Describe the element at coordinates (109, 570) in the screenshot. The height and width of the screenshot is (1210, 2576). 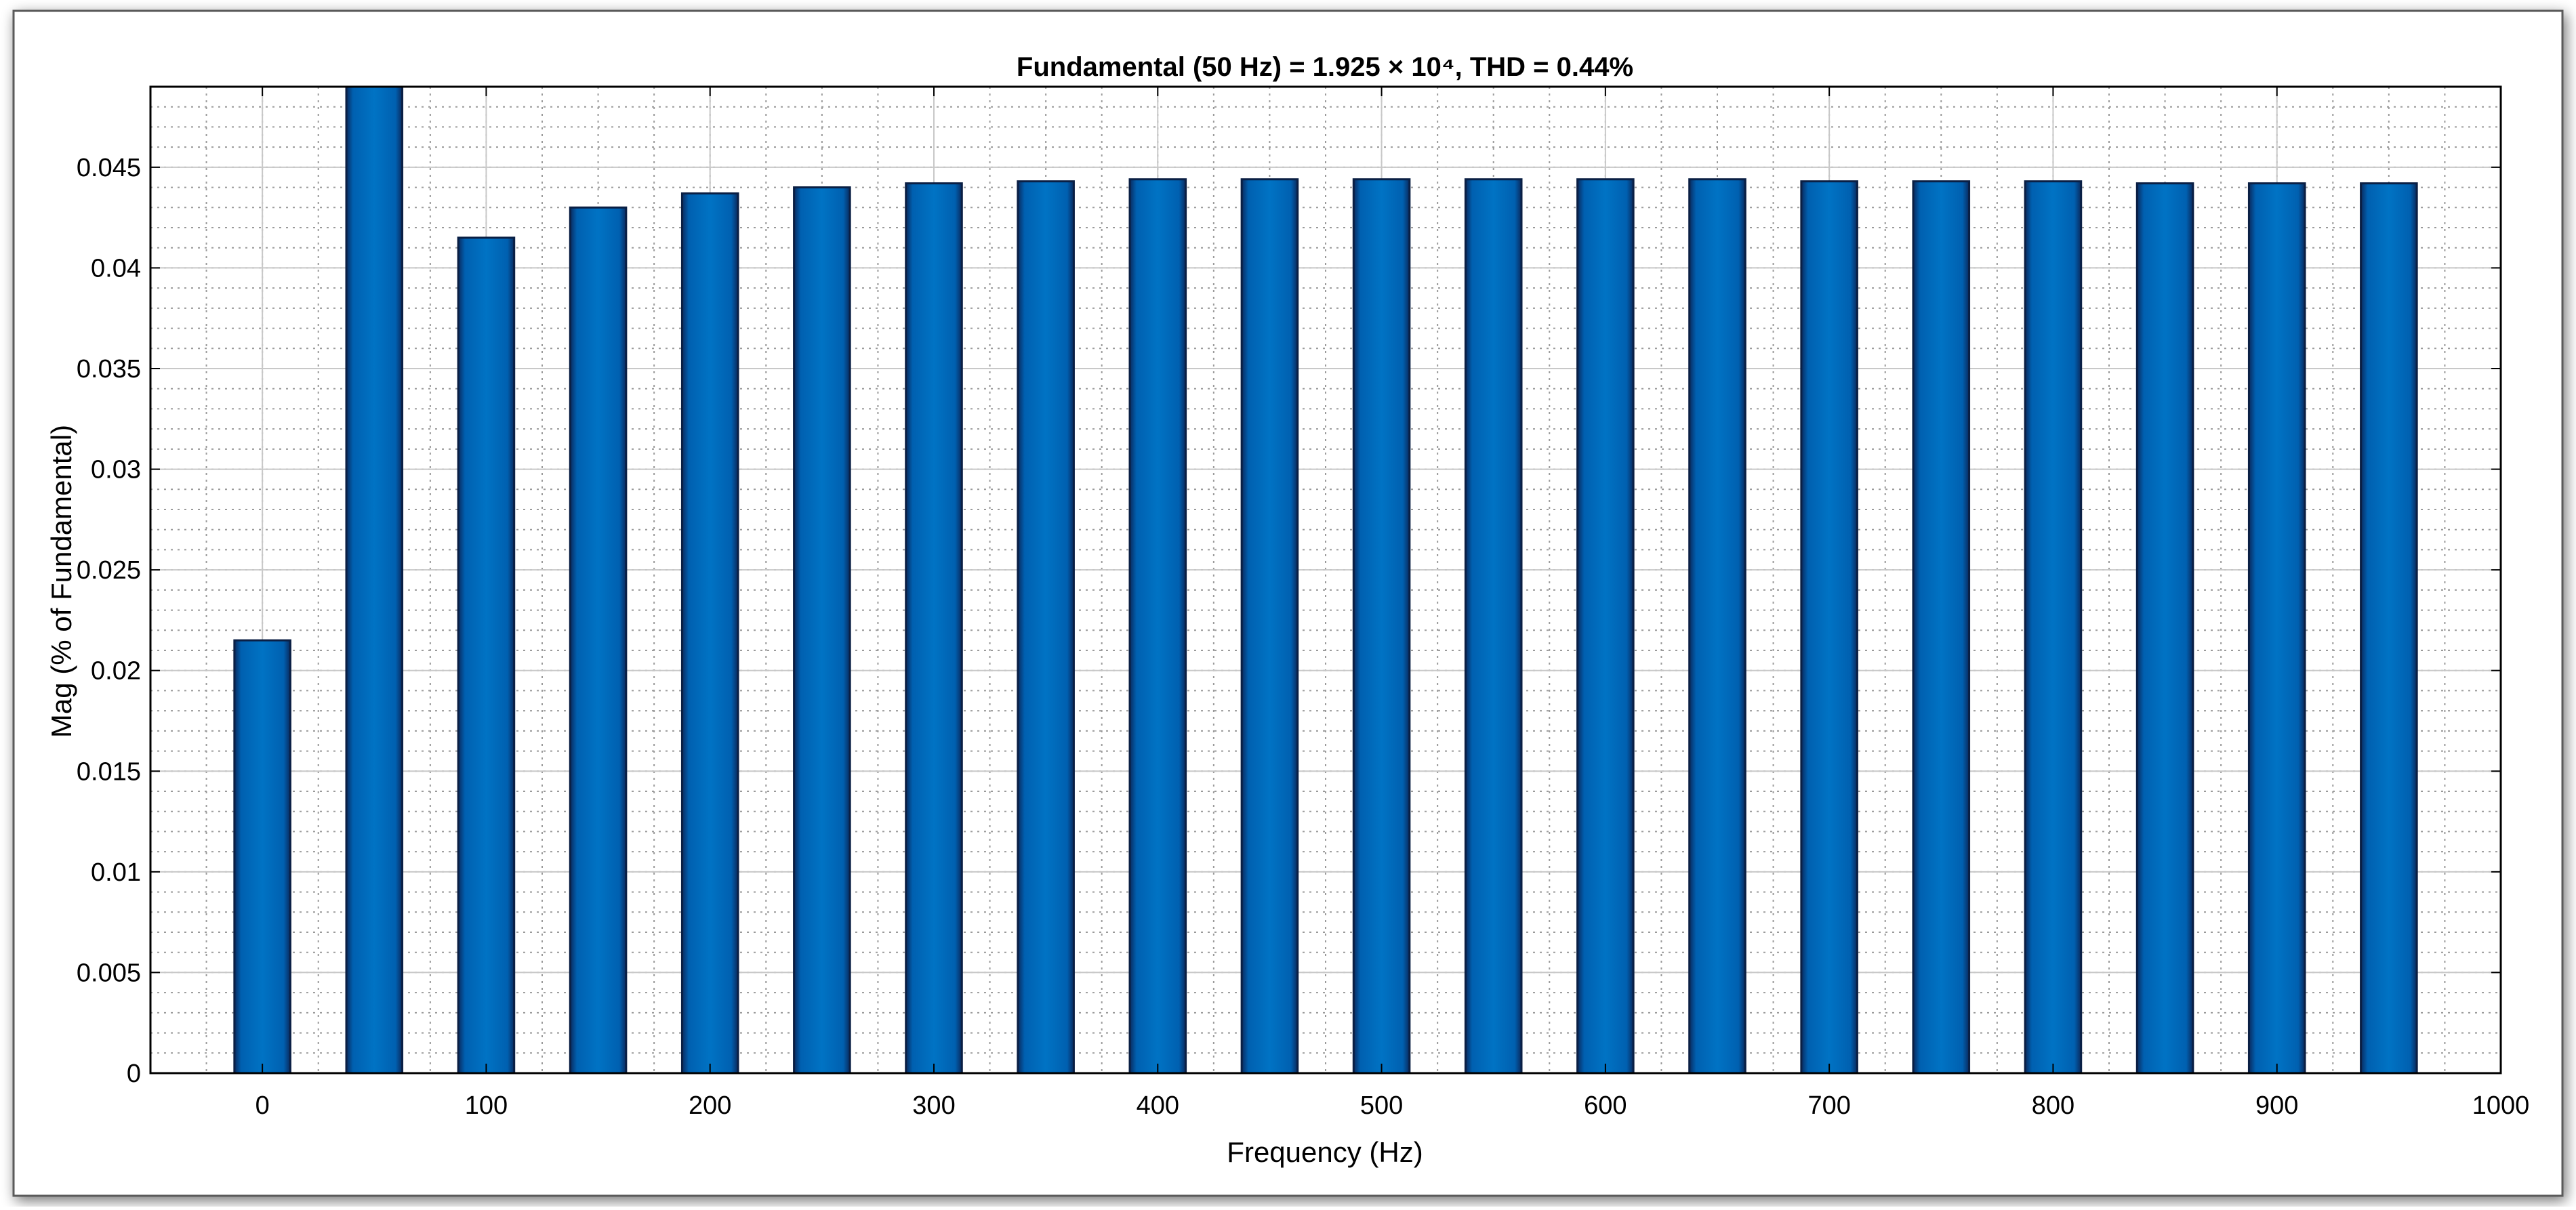
I see `y-tick-label: 0.025` at that location.